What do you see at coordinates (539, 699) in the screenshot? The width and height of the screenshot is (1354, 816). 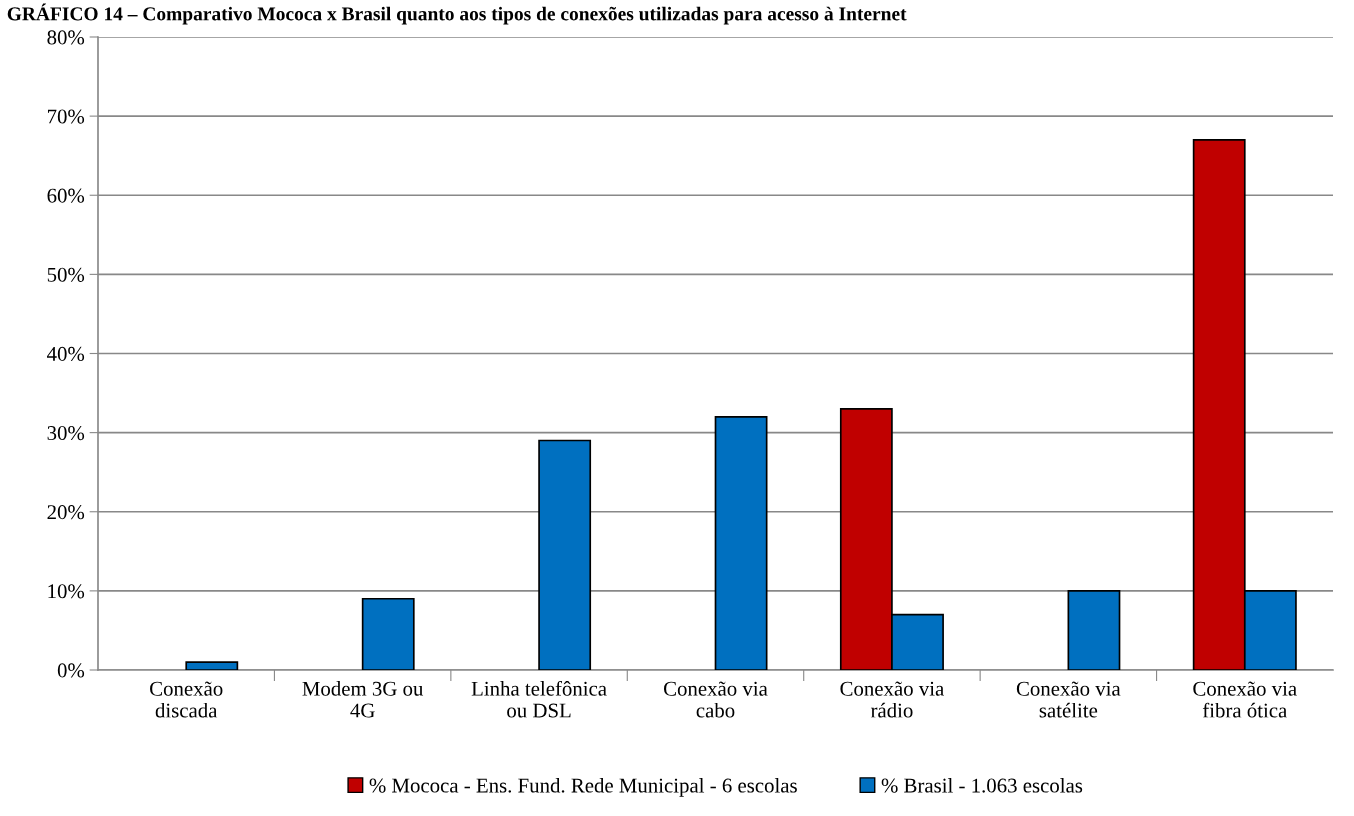 I see `x-tick-label: Linha telefônica ou DSL` at bounding box center [539, 699].